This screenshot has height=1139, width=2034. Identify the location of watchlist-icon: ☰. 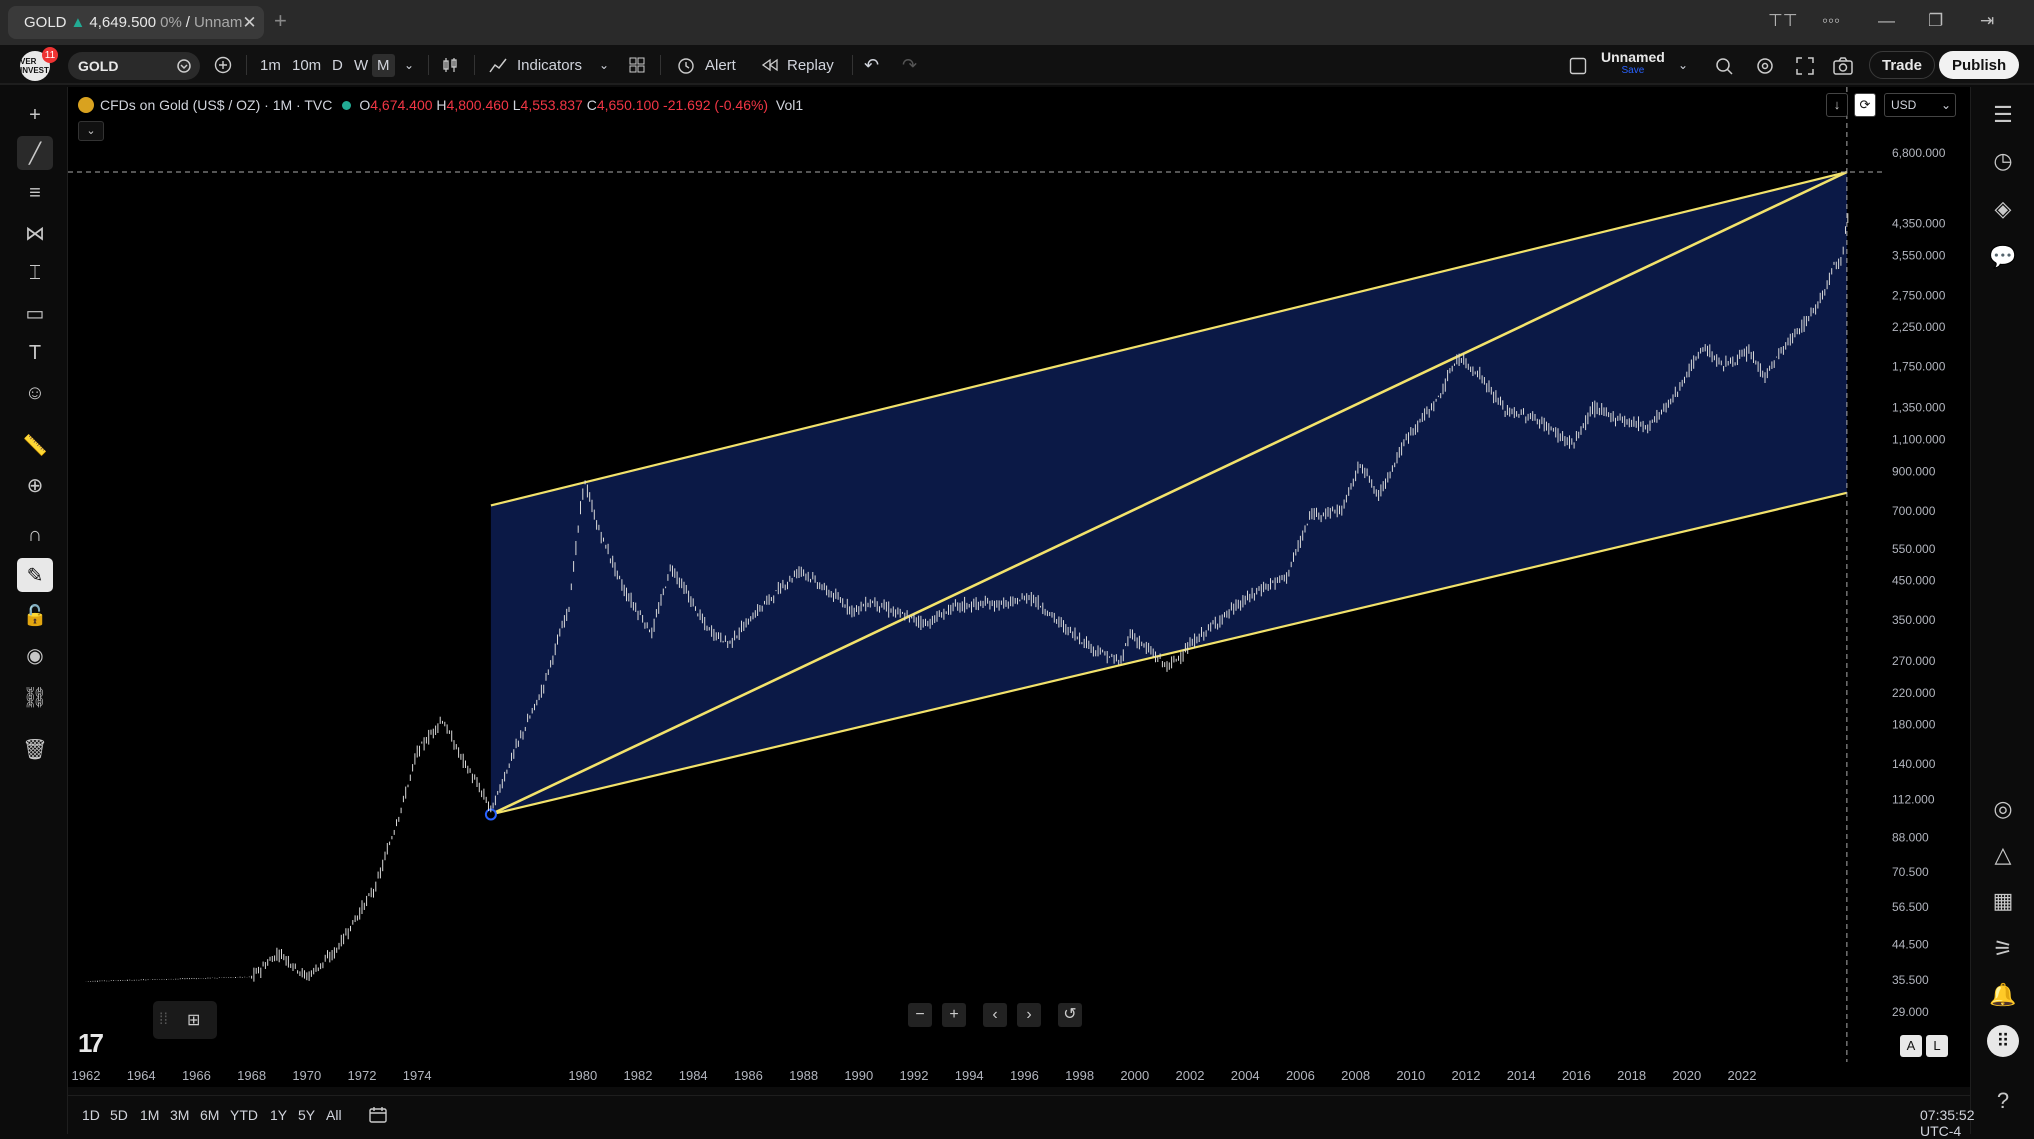
(2003, 114).